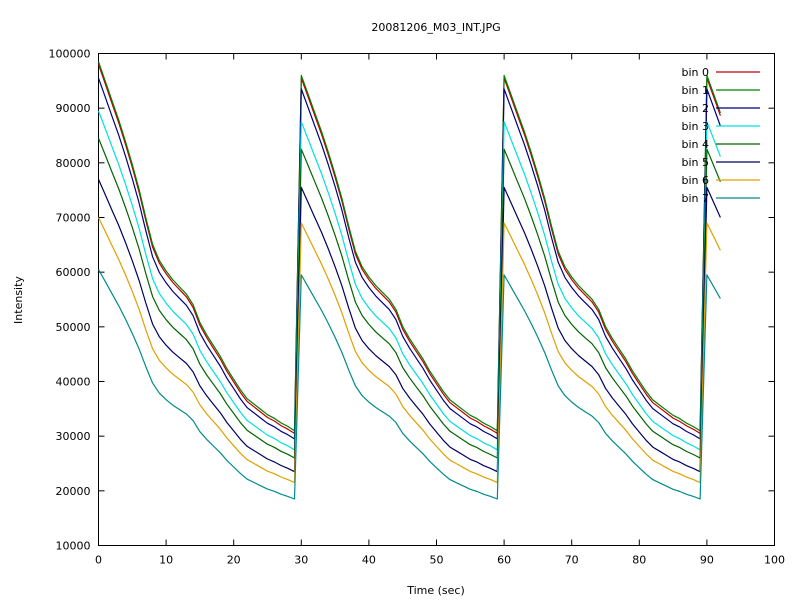 The height and width of the screenshot is (600, 800). What do you see at coordinates (73, 546) in the screenshot?
I see `y-tick-label: 10000` at bounding box center [73, 546].